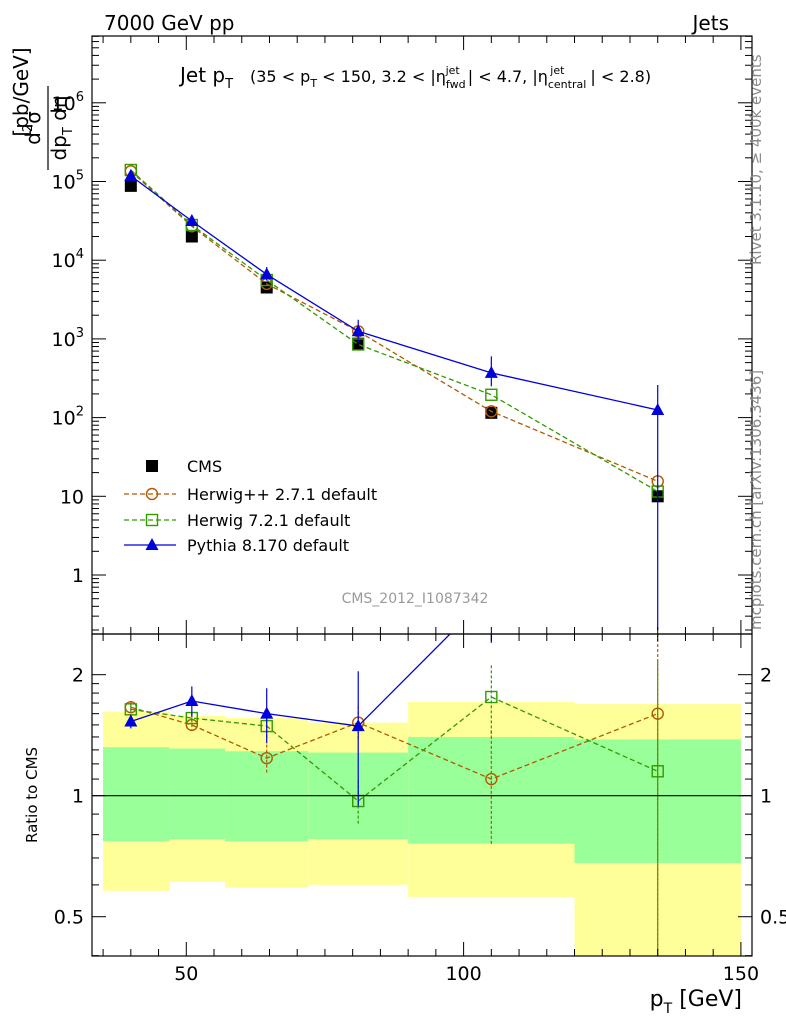  What do you see at coordinates (415, 599) in the screenshot?
I see `watermark: CMS_2012_I1087342` at bounding box center [415, 599].